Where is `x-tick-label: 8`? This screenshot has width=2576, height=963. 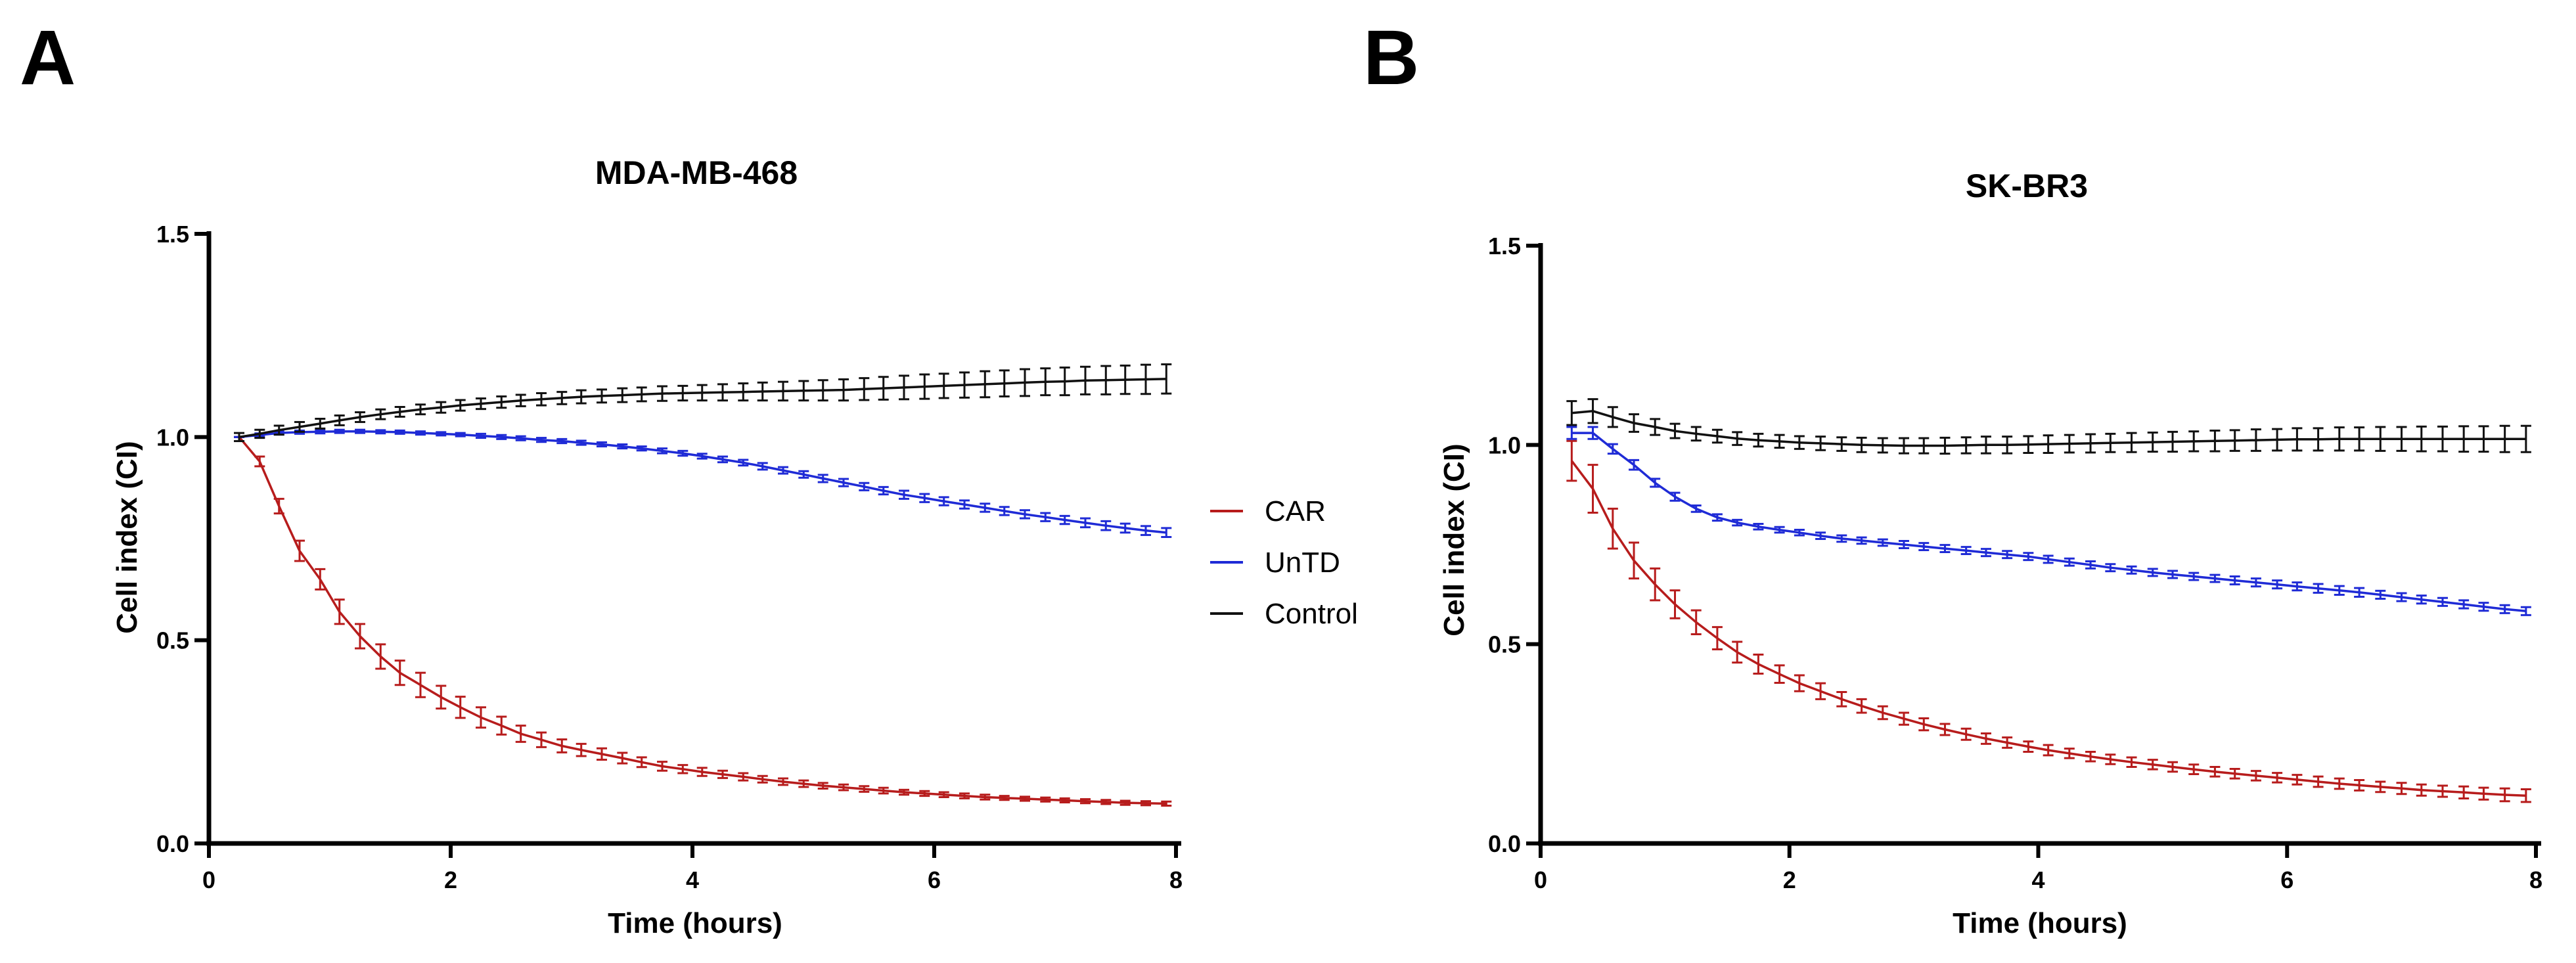
x-tick-label: 8 is located at coordinates (1176, 879).